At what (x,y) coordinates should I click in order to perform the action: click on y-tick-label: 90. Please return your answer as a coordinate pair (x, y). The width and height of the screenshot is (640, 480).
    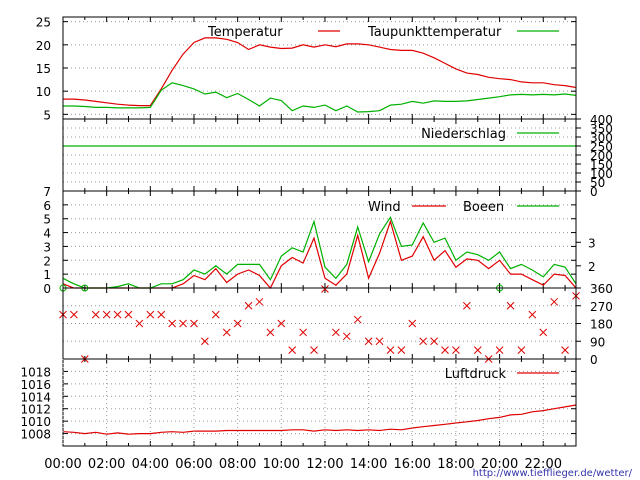
    Looking at the image, I should click on (597, 342).